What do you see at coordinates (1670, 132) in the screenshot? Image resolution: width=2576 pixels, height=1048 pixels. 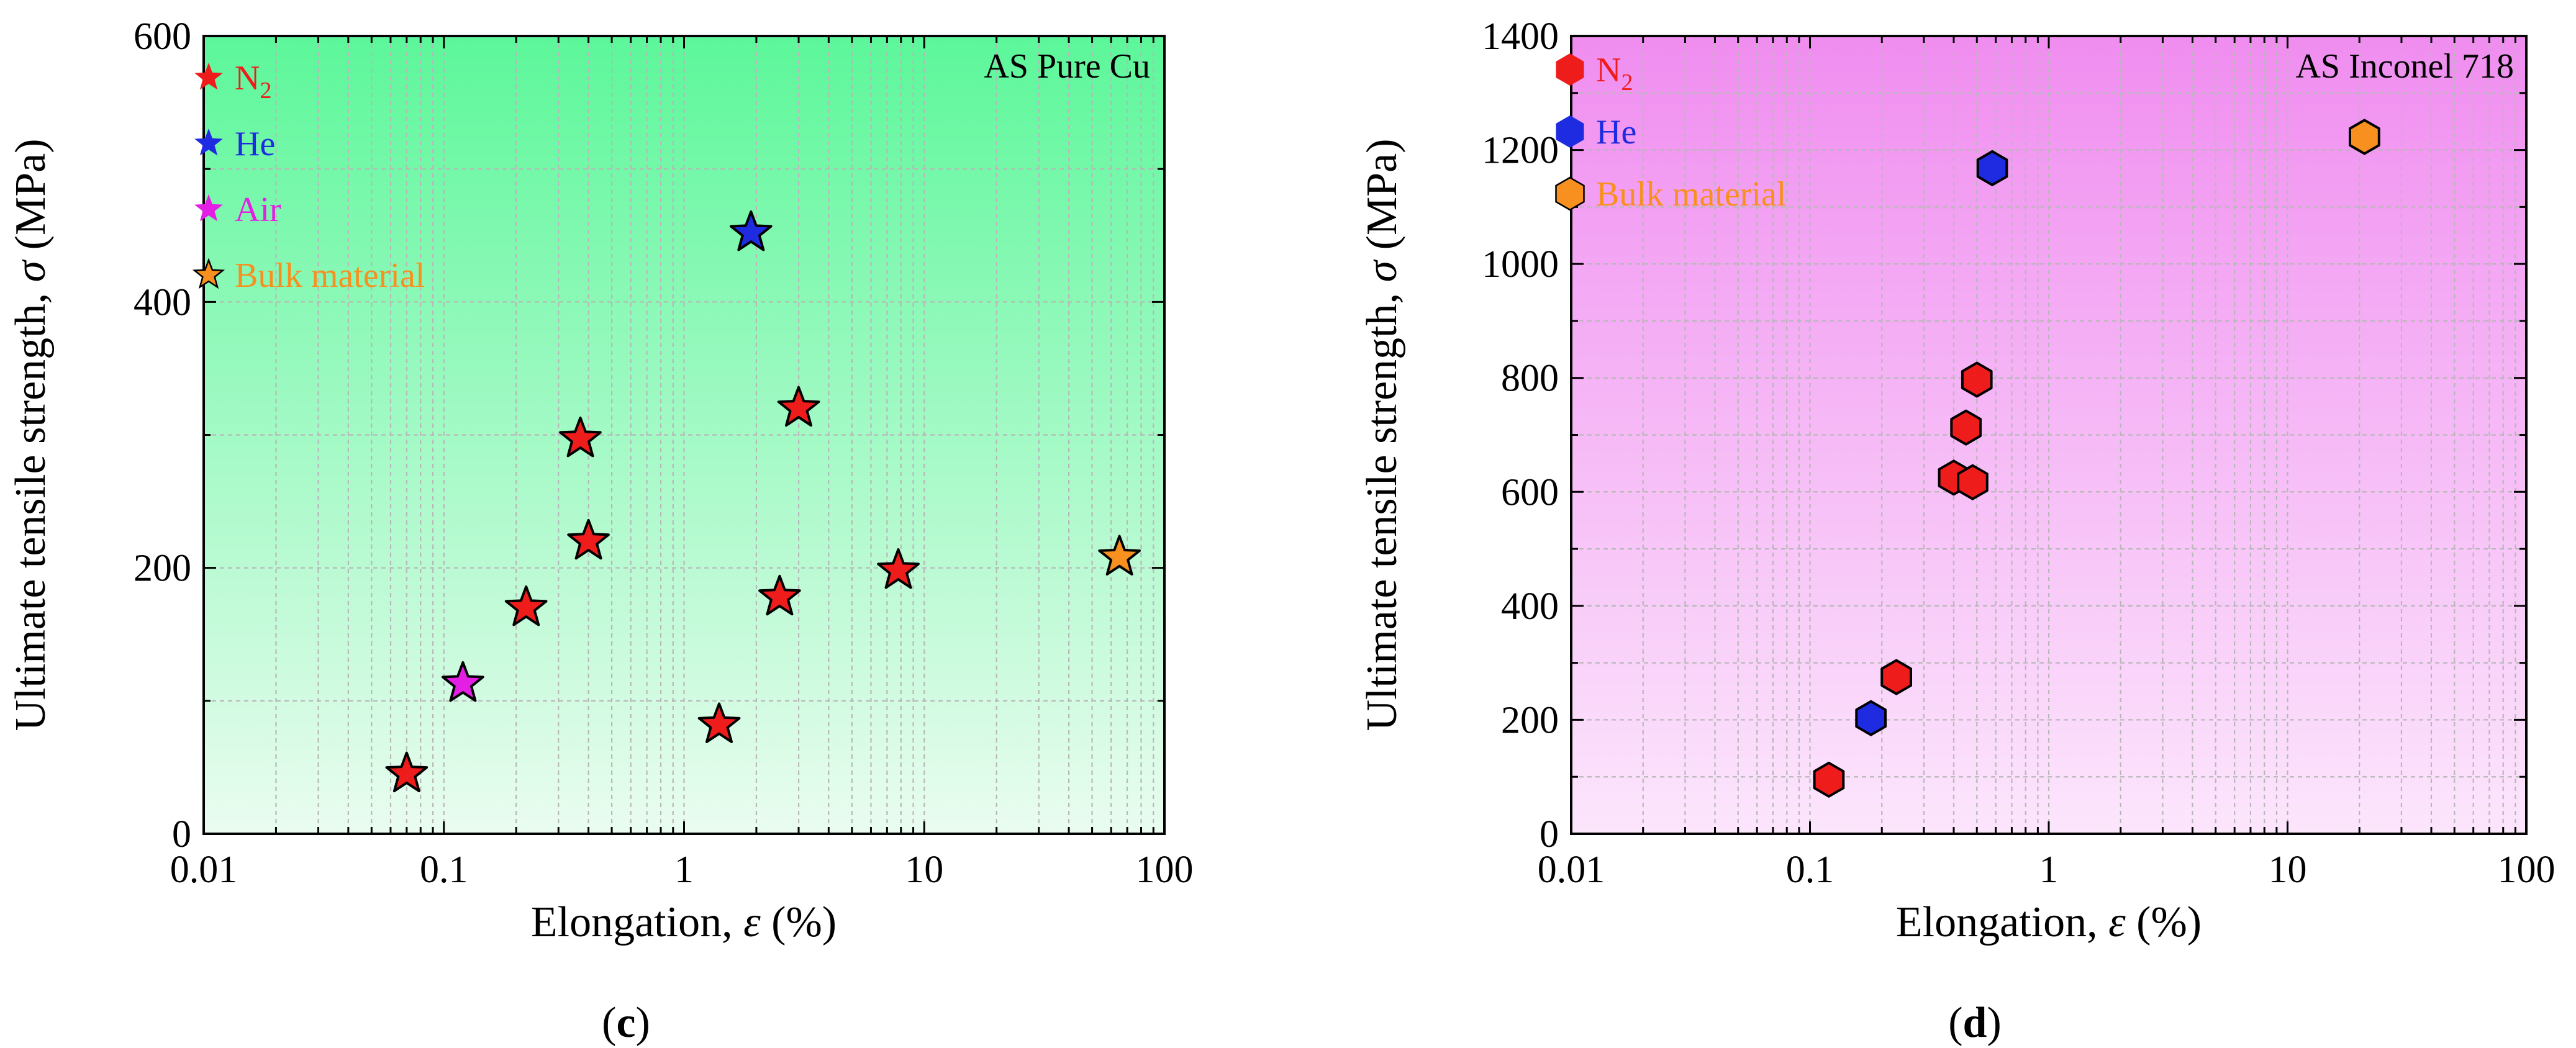 I see `legend: N2 He Bulk material` at bounding box center [1670, 132].